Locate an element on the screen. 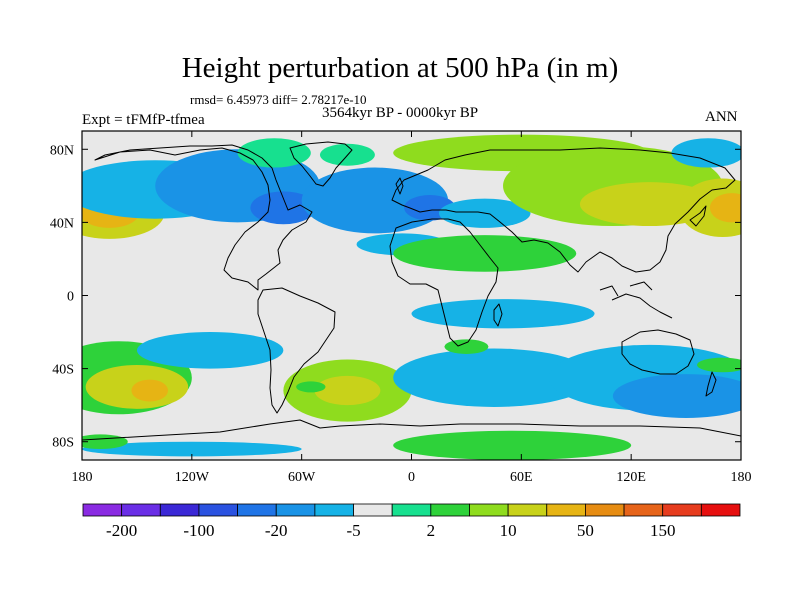  colorbar-label: -5 is located at coordinates (353, 530).